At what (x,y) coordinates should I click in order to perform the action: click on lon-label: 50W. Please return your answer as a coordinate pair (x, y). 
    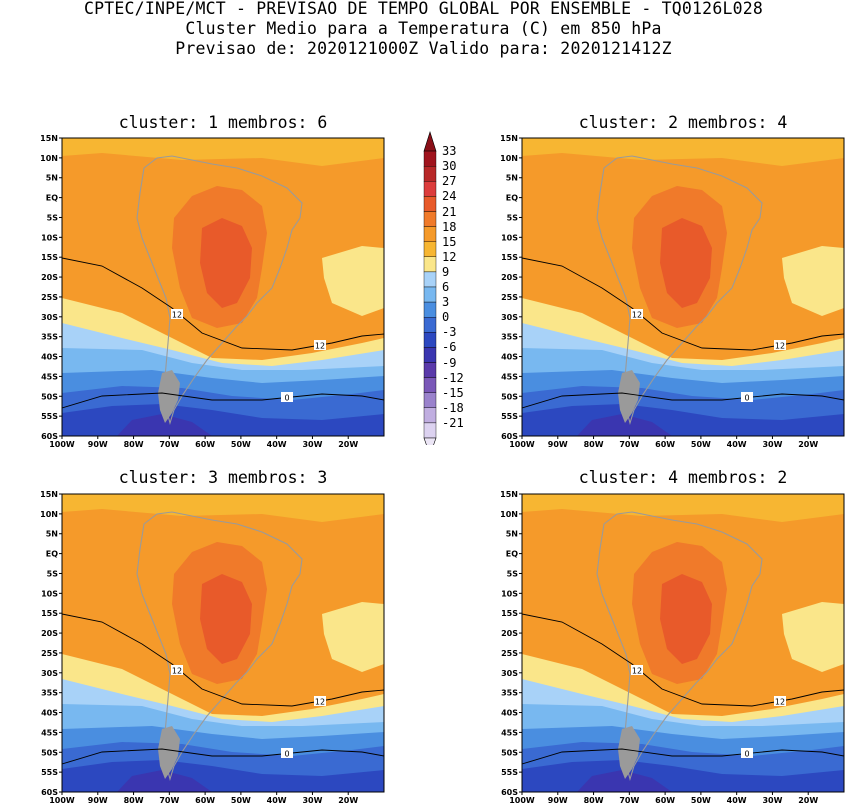
    Looking at the image, I should click on (701, 799).